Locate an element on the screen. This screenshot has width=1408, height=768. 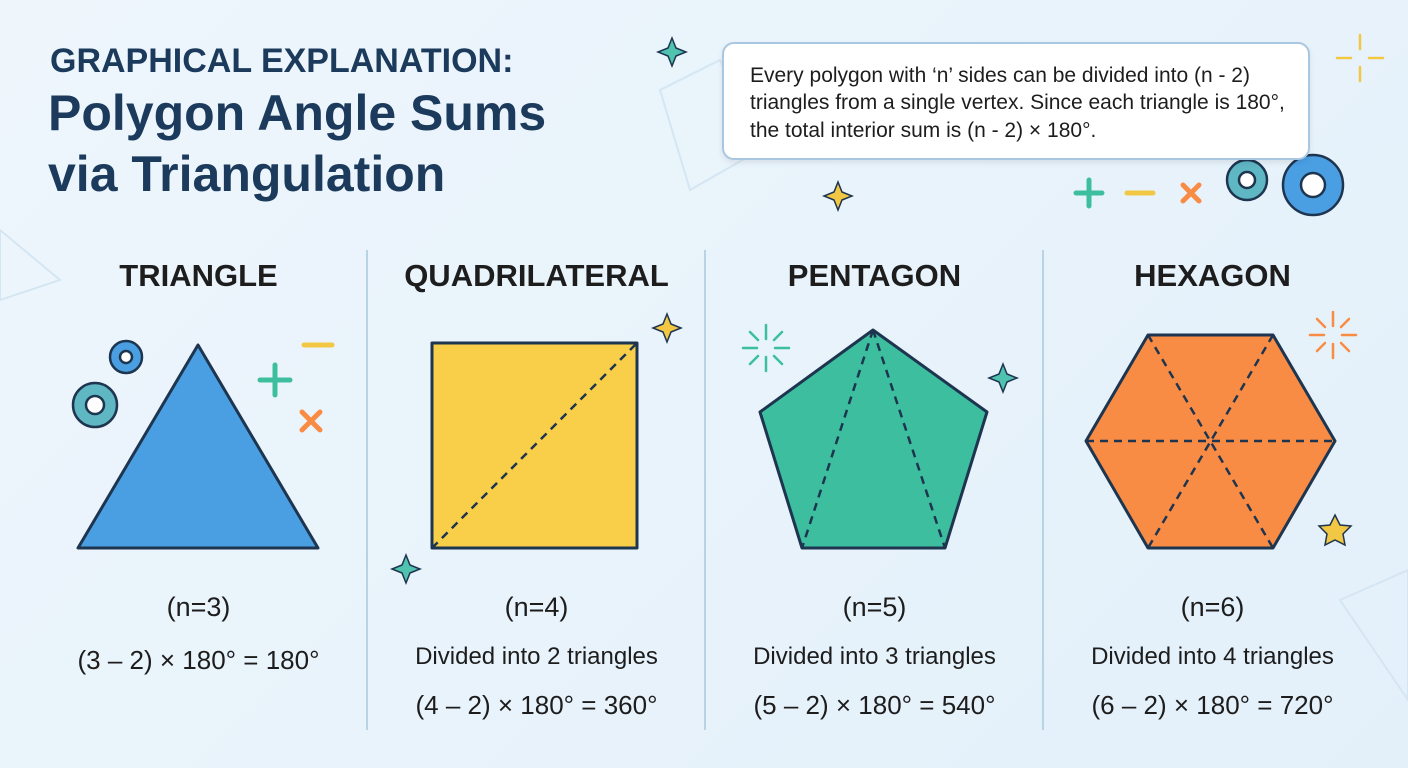
panel-title: QUADRILATERAL is located at coordinates (536, 275).